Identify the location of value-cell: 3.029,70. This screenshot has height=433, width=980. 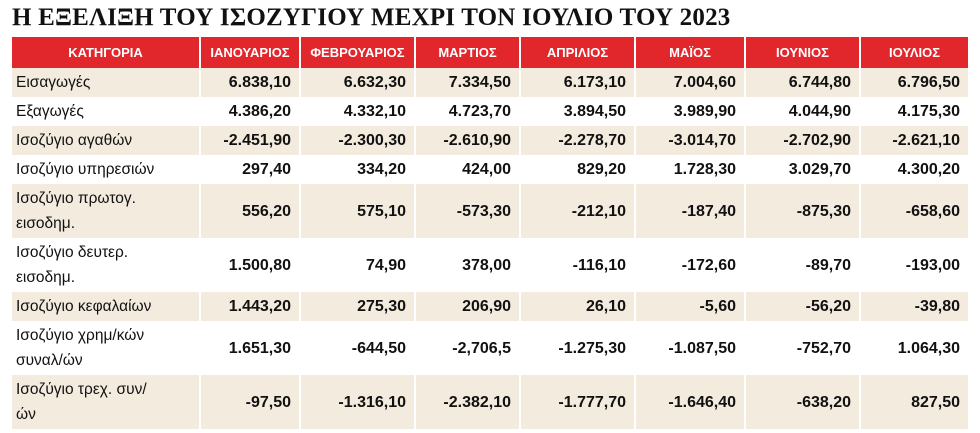
(802, 169).